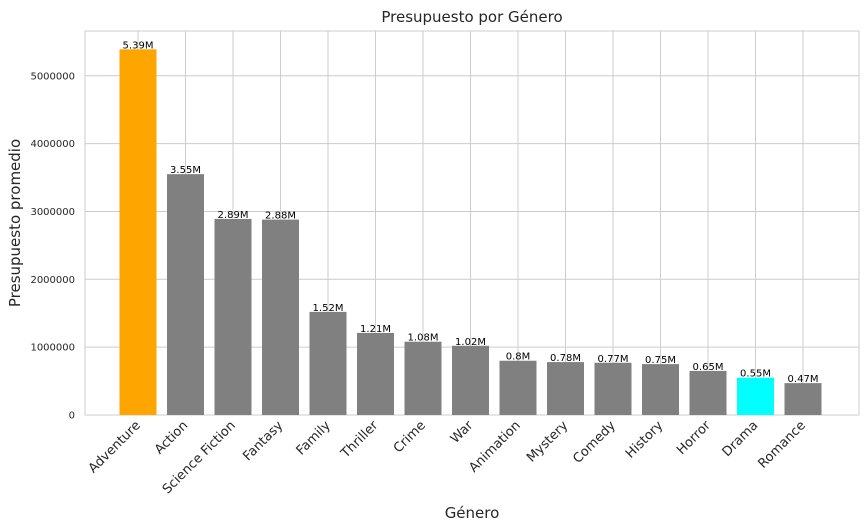 The height and width of the screenshot is (532, 868). Describe the element at coordinates (565, 358) in the screenshot. I see `bar-value-label: 0.78M` at that location.